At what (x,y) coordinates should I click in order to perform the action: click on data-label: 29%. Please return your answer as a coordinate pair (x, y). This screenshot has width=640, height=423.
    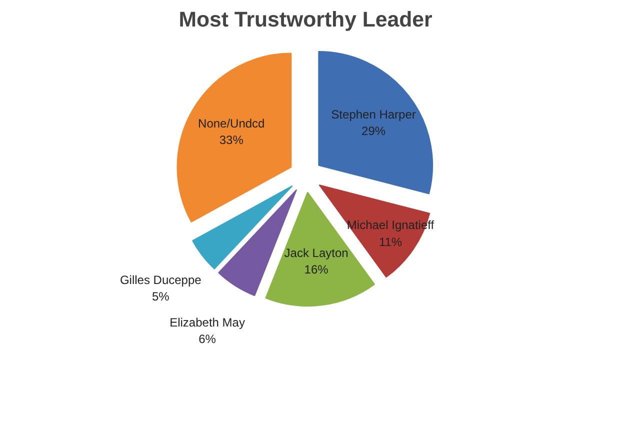
    Looking at the image, I should click on (374, 131).